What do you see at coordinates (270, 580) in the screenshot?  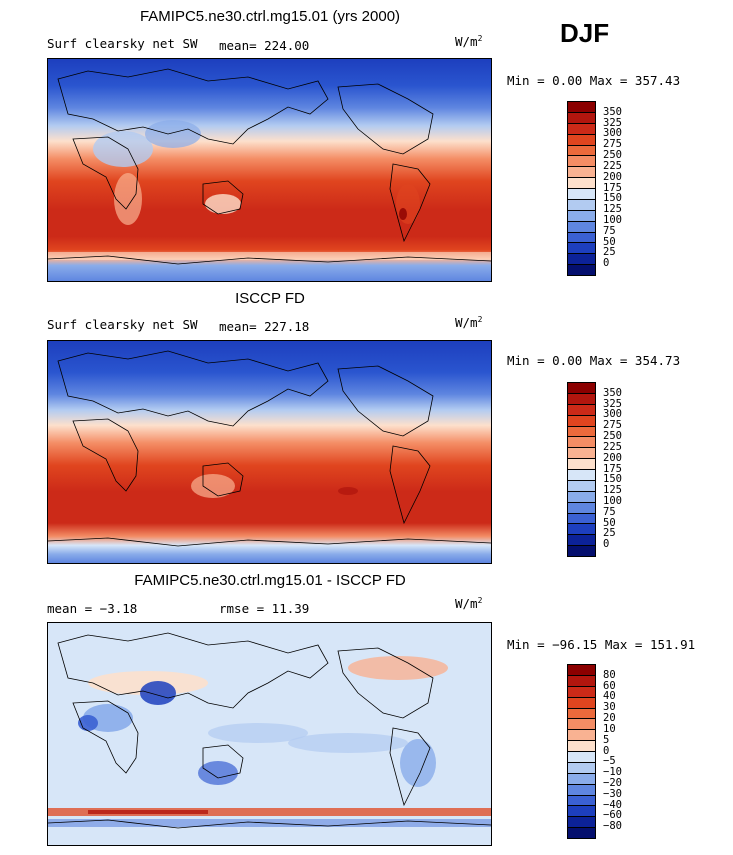 I see `panel-3-title: FAMIPC5.ne30.ctrl.mg15.01 - ISCCP FD` at bounding box center [270, 580].